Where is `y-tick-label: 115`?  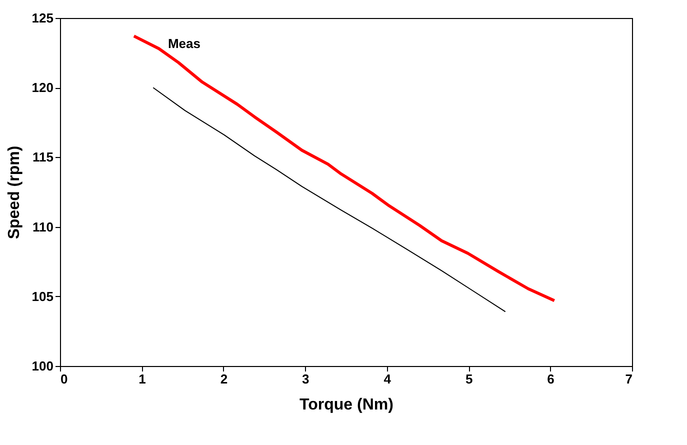
y-tick-label: 115 is located at coordinates (43, 157).